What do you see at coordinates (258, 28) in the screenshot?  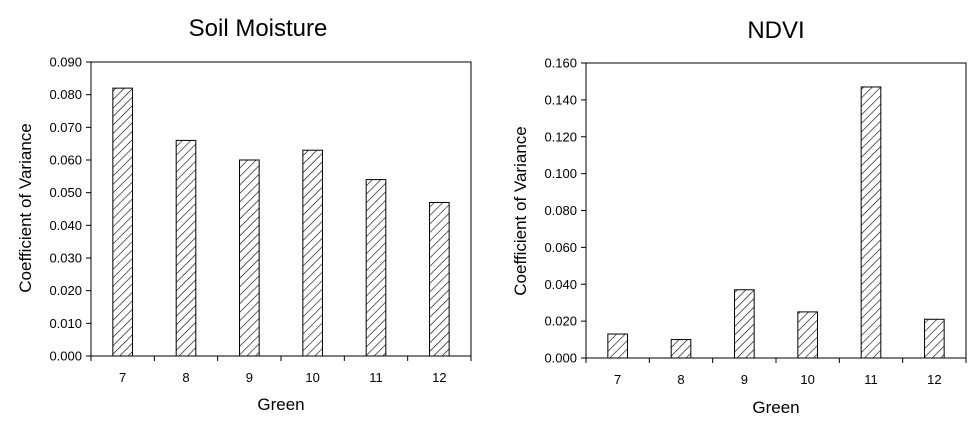 I see `chart-title: Soil Moisture` at bounding box center [258, 28].